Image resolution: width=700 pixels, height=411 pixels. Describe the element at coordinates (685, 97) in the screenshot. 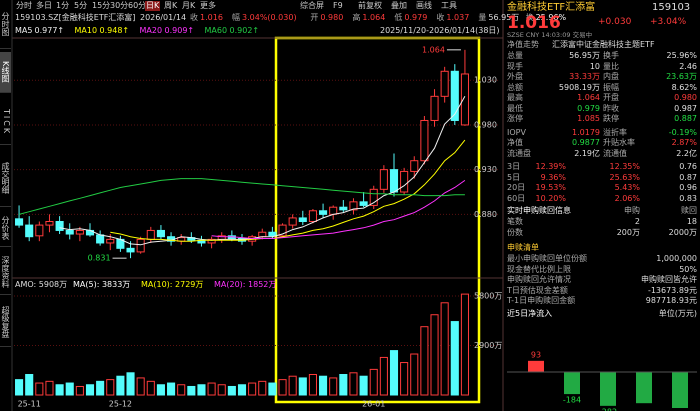

I see `row-value: 0.980` at that location.